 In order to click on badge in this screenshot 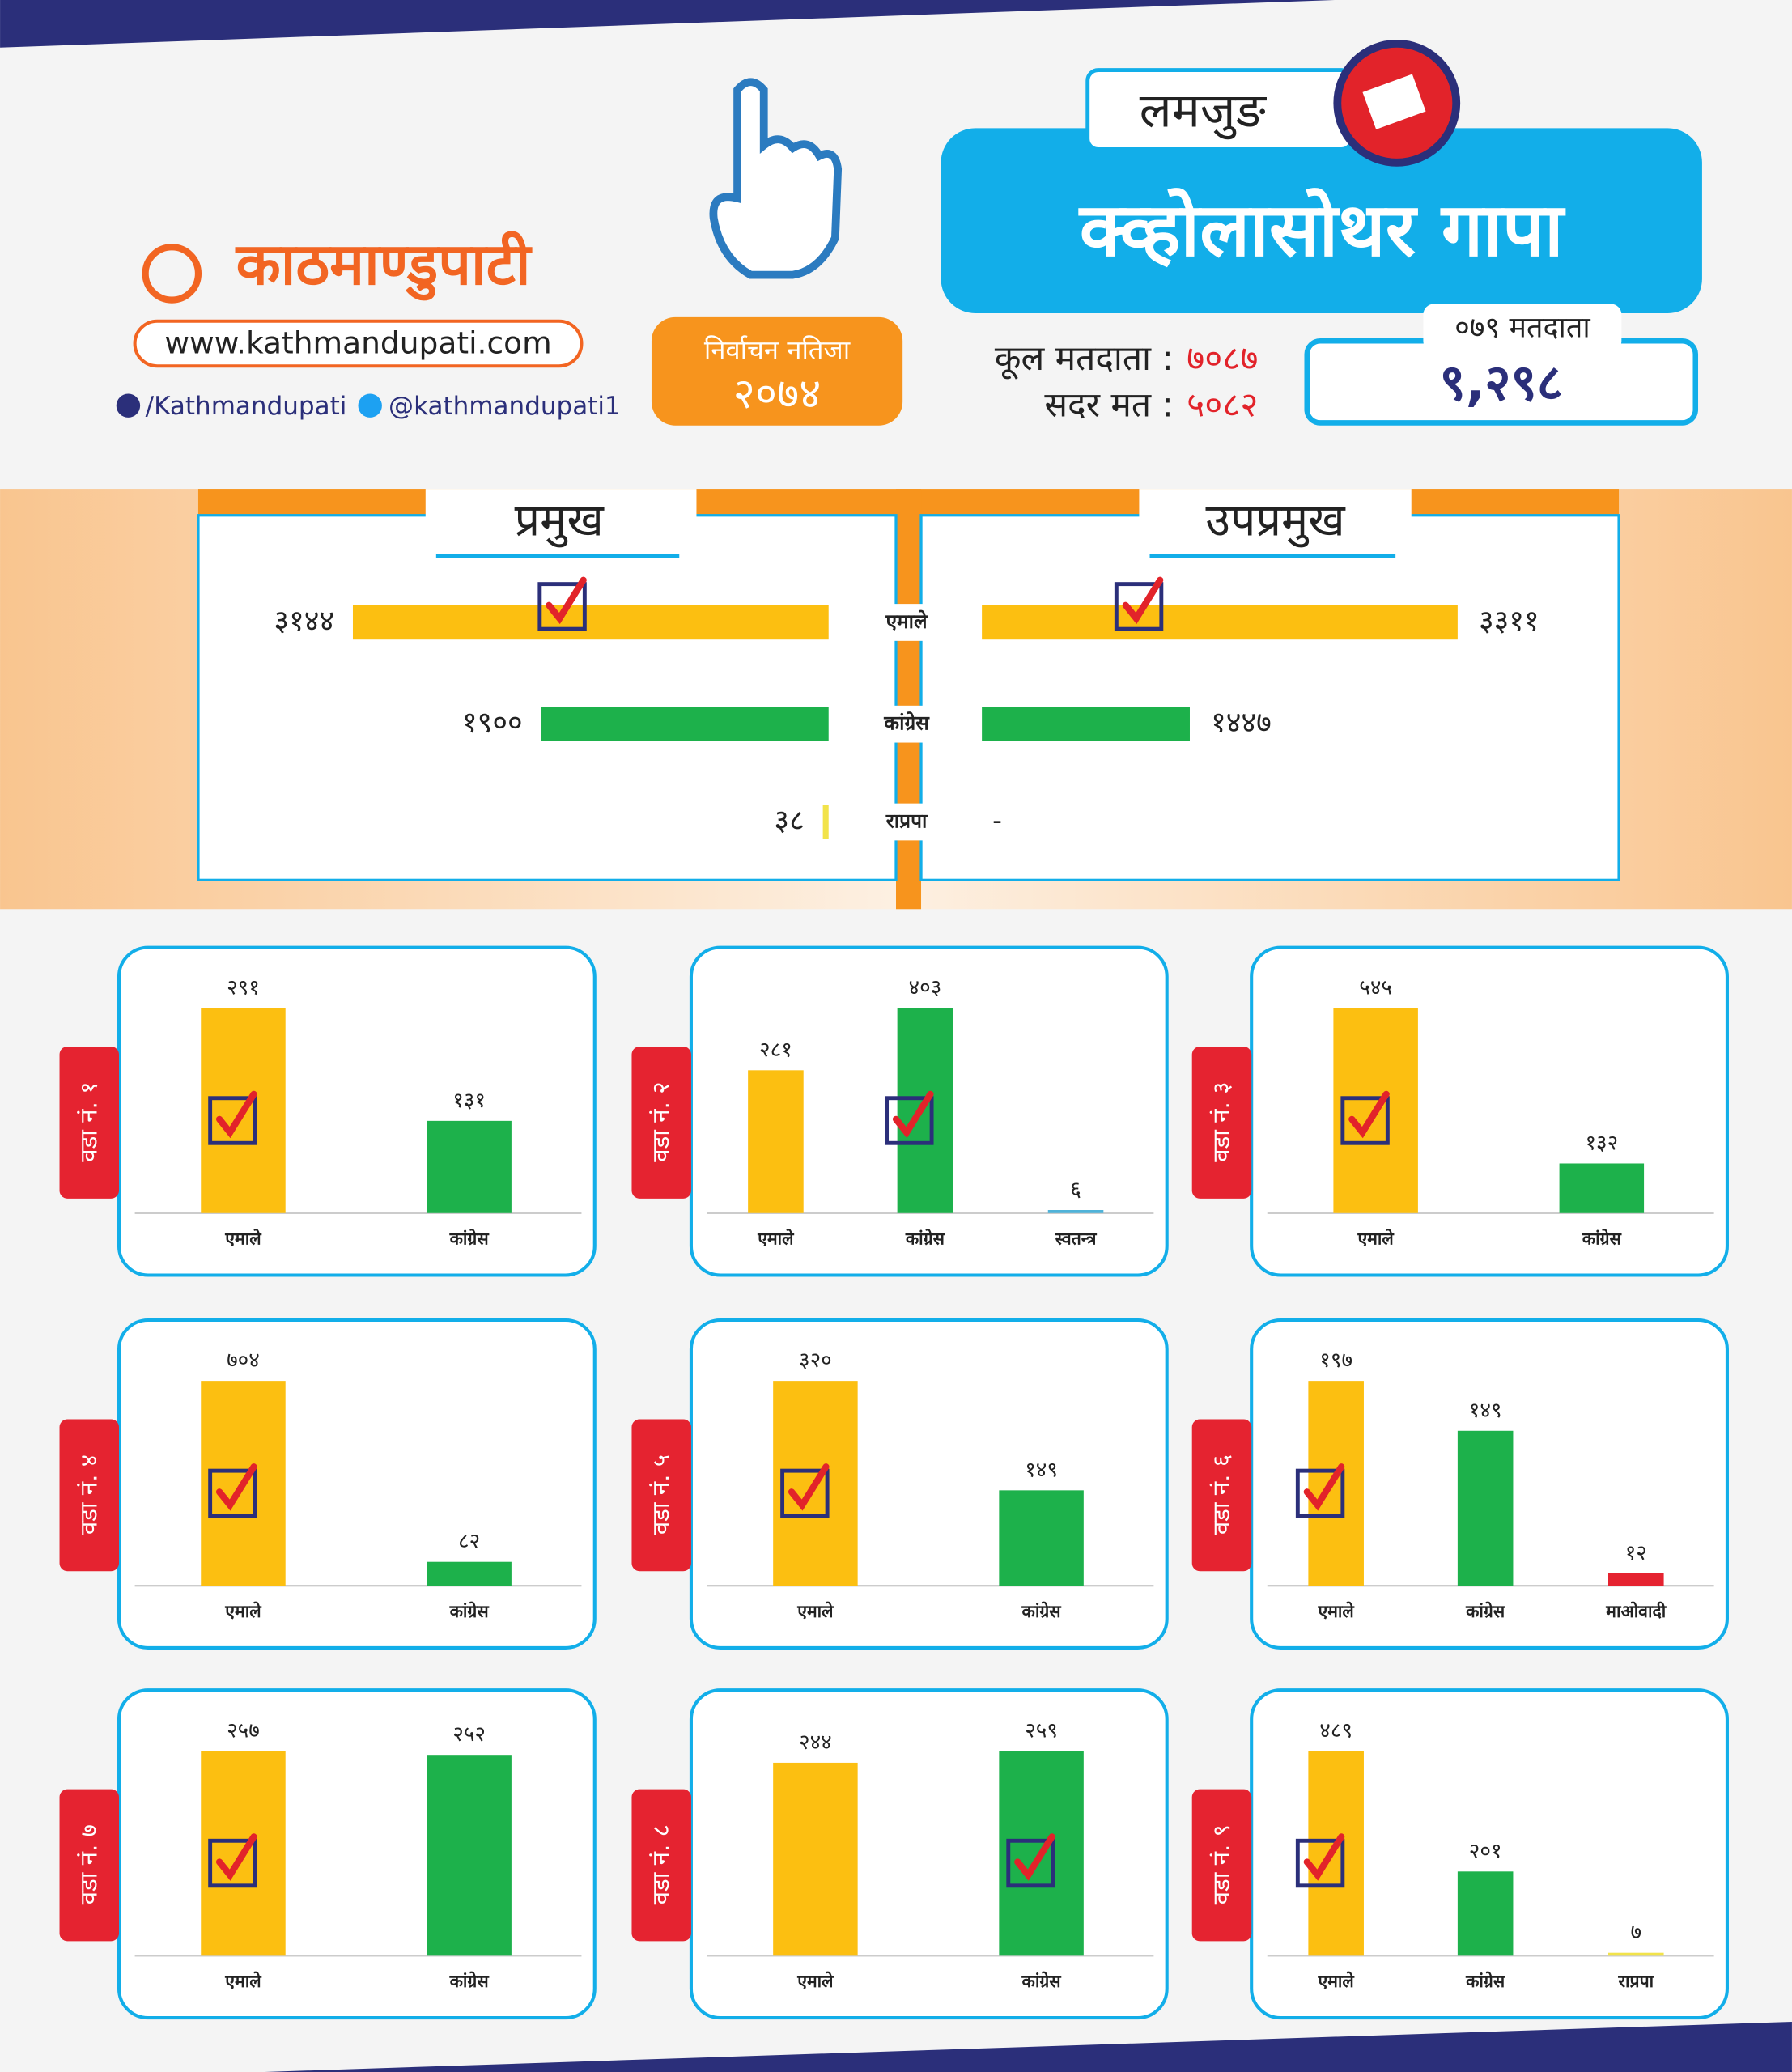, I will do `click(777, 371)`.